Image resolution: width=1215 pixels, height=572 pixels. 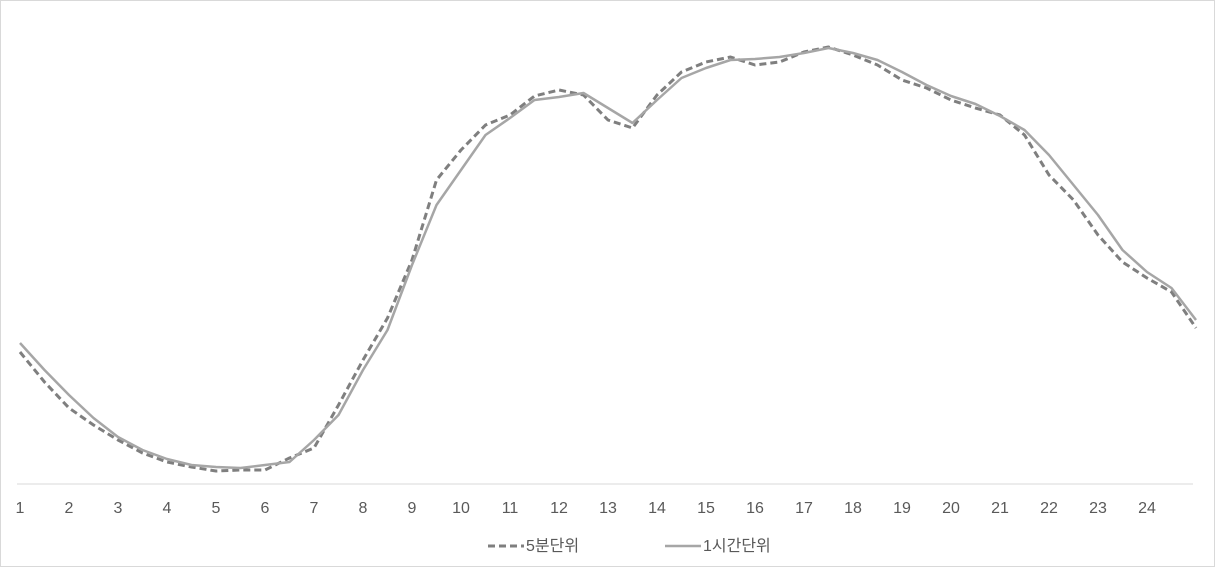 What do you see at coordinates (706, 508) in the screenshot?
I see `x-tick-label: 15` at bounding box center [706, 508].